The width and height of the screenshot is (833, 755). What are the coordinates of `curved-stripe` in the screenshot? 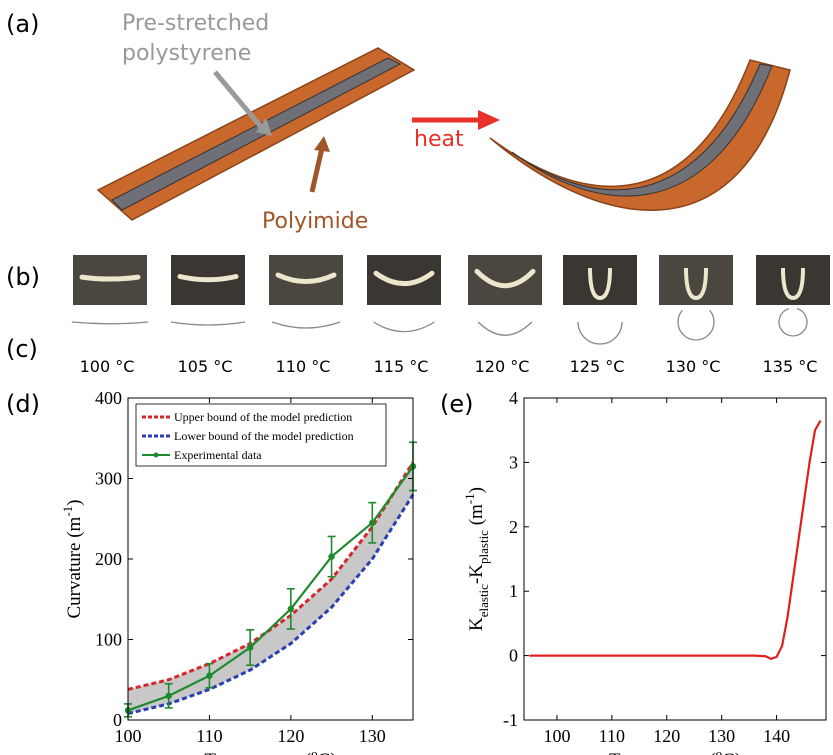 It's located at (642, 130).